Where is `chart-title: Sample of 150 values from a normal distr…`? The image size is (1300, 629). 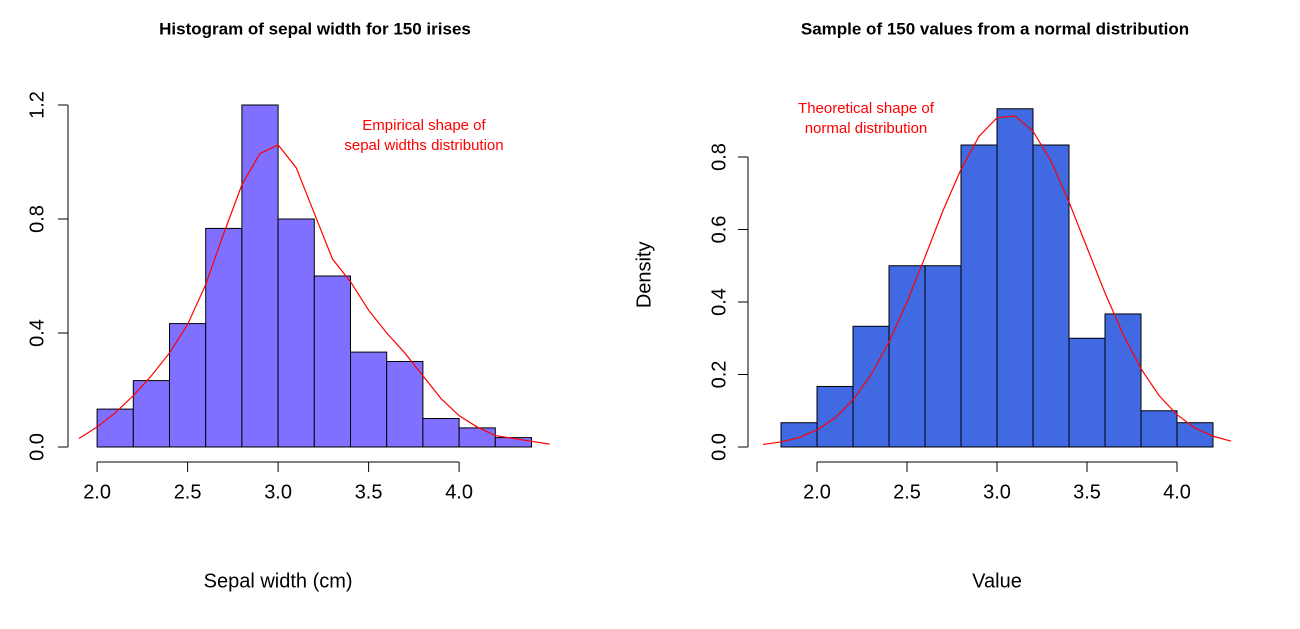
chart-title: Sample of 150 values from a normal distr… is located at coordinates (995, 28).